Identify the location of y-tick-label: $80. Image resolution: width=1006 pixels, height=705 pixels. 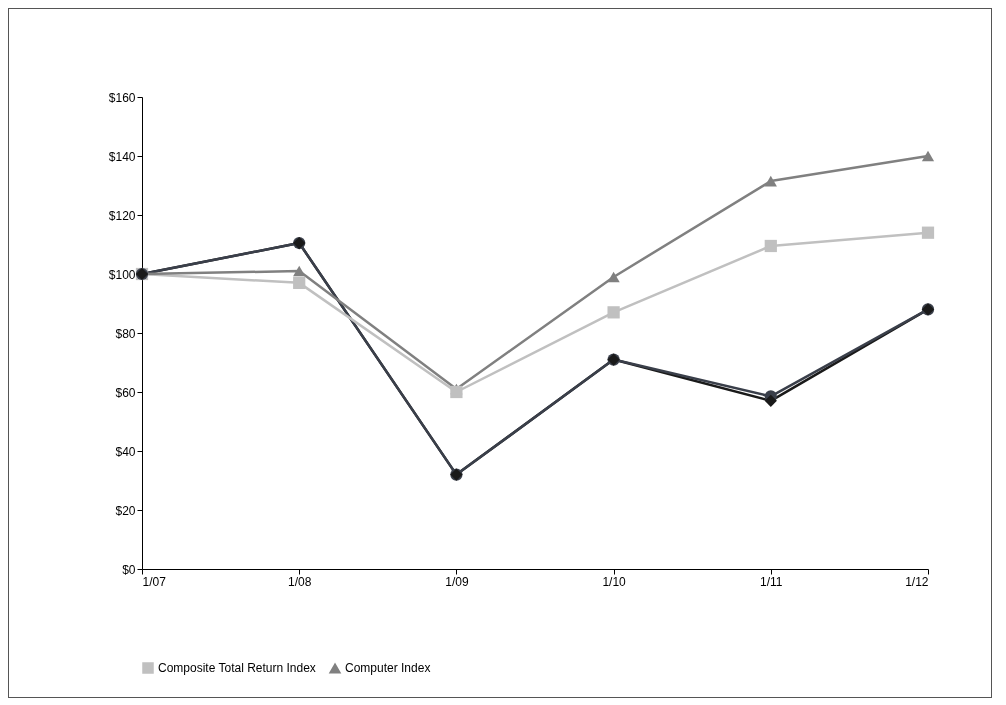
(125, 333).